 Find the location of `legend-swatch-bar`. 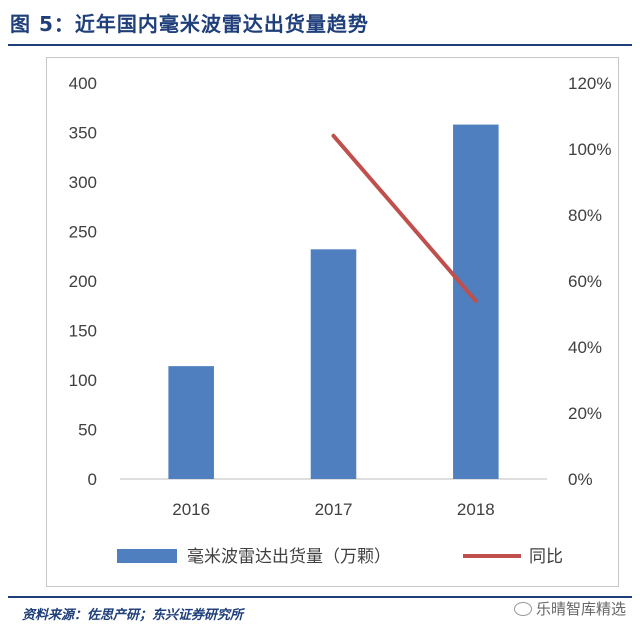

legend-swatch-bar is located at coordinates (147, 556).